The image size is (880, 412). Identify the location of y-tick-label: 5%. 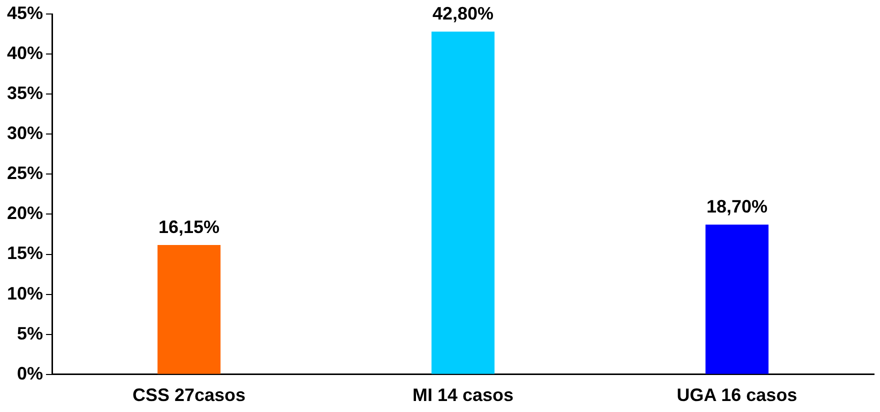
(30, 333).